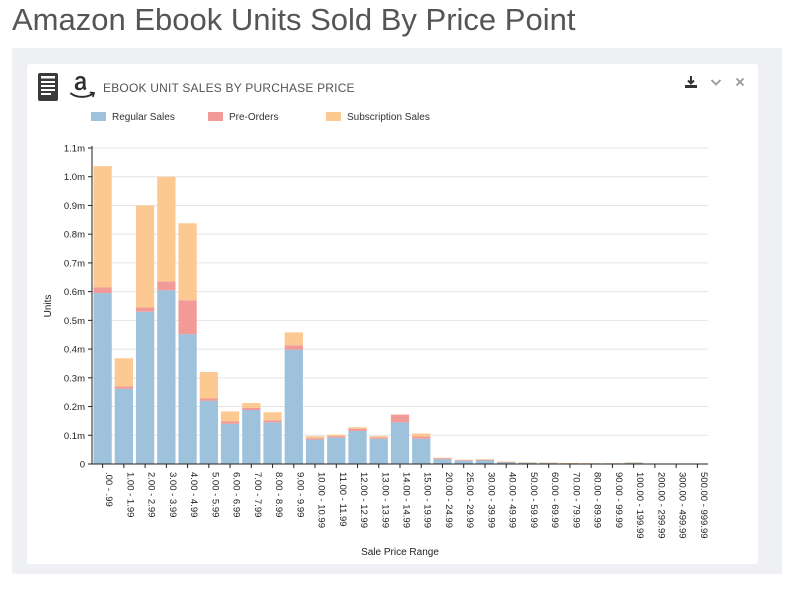 This screenshot has height=589, width=796. What do you see at coordinates (512, 500) in the screenshot?
I see `x-tick-label: 40.00 - 49.99` at bounding box center [512, 500].